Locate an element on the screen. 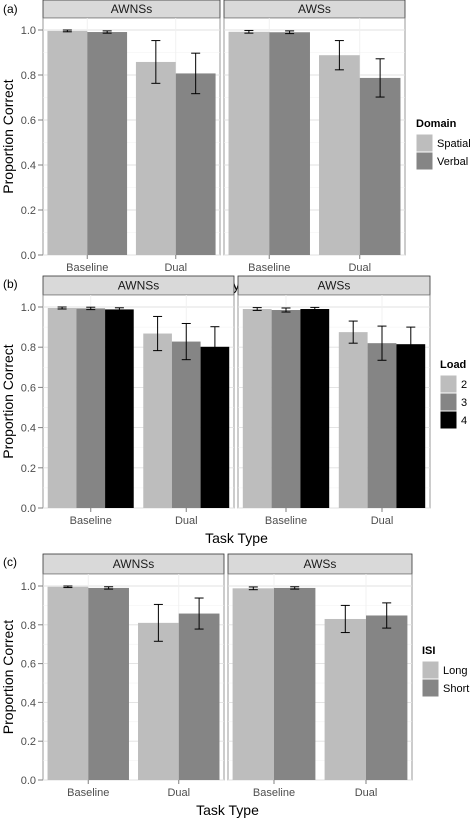  legend: ISI Long Short is located at coordinates (445, 671).